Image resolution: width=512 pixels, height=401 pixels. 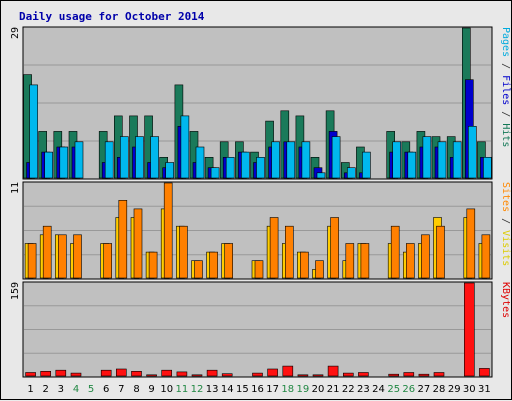 What do you see at coordinates (15, 188) in the screenshot?
I see `max-value-label: 11` at bounding box center [15, 188].